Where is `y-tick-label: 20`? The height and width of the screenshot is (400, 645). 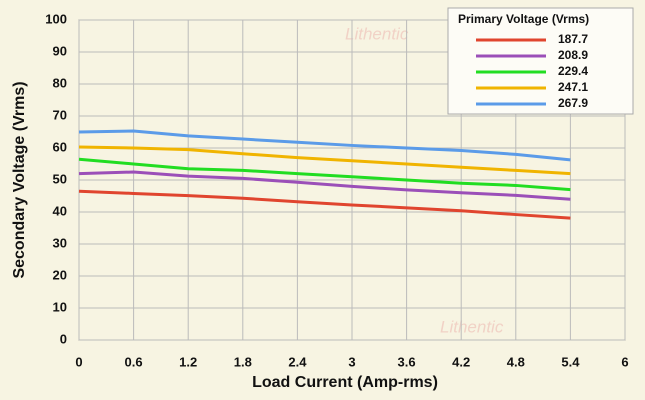
y-tick-label: 20 is located at coordinates (60, 274).